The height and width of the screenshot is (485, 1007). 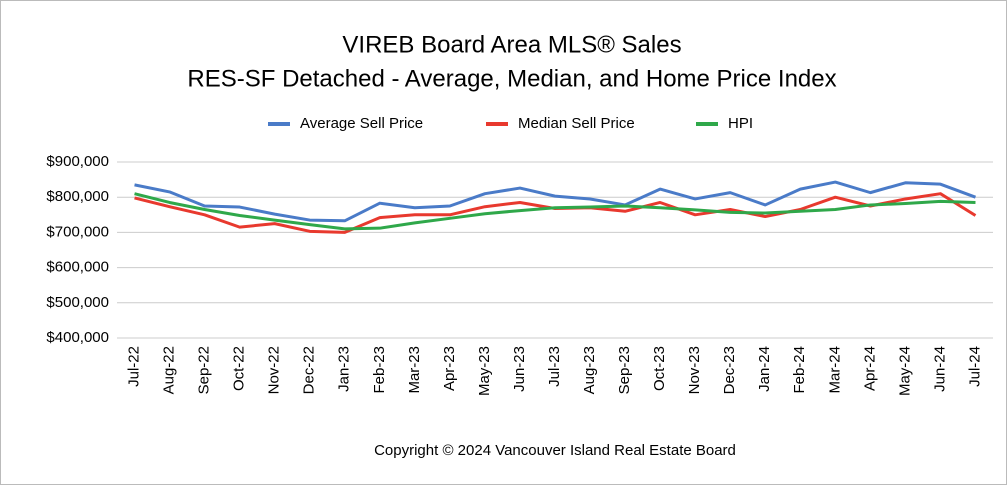 What do you see at coordinates (77, 161) in the screenshot?
I see `y-tick-label: $900,000` at bounding box center [77, 161].